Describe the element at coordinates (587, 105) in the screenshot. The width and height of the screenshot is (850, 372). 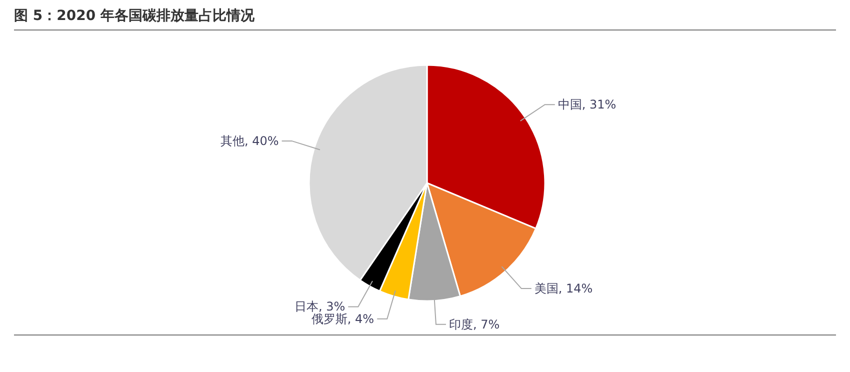
I see `slice-label: 中国, 31%` at that location.